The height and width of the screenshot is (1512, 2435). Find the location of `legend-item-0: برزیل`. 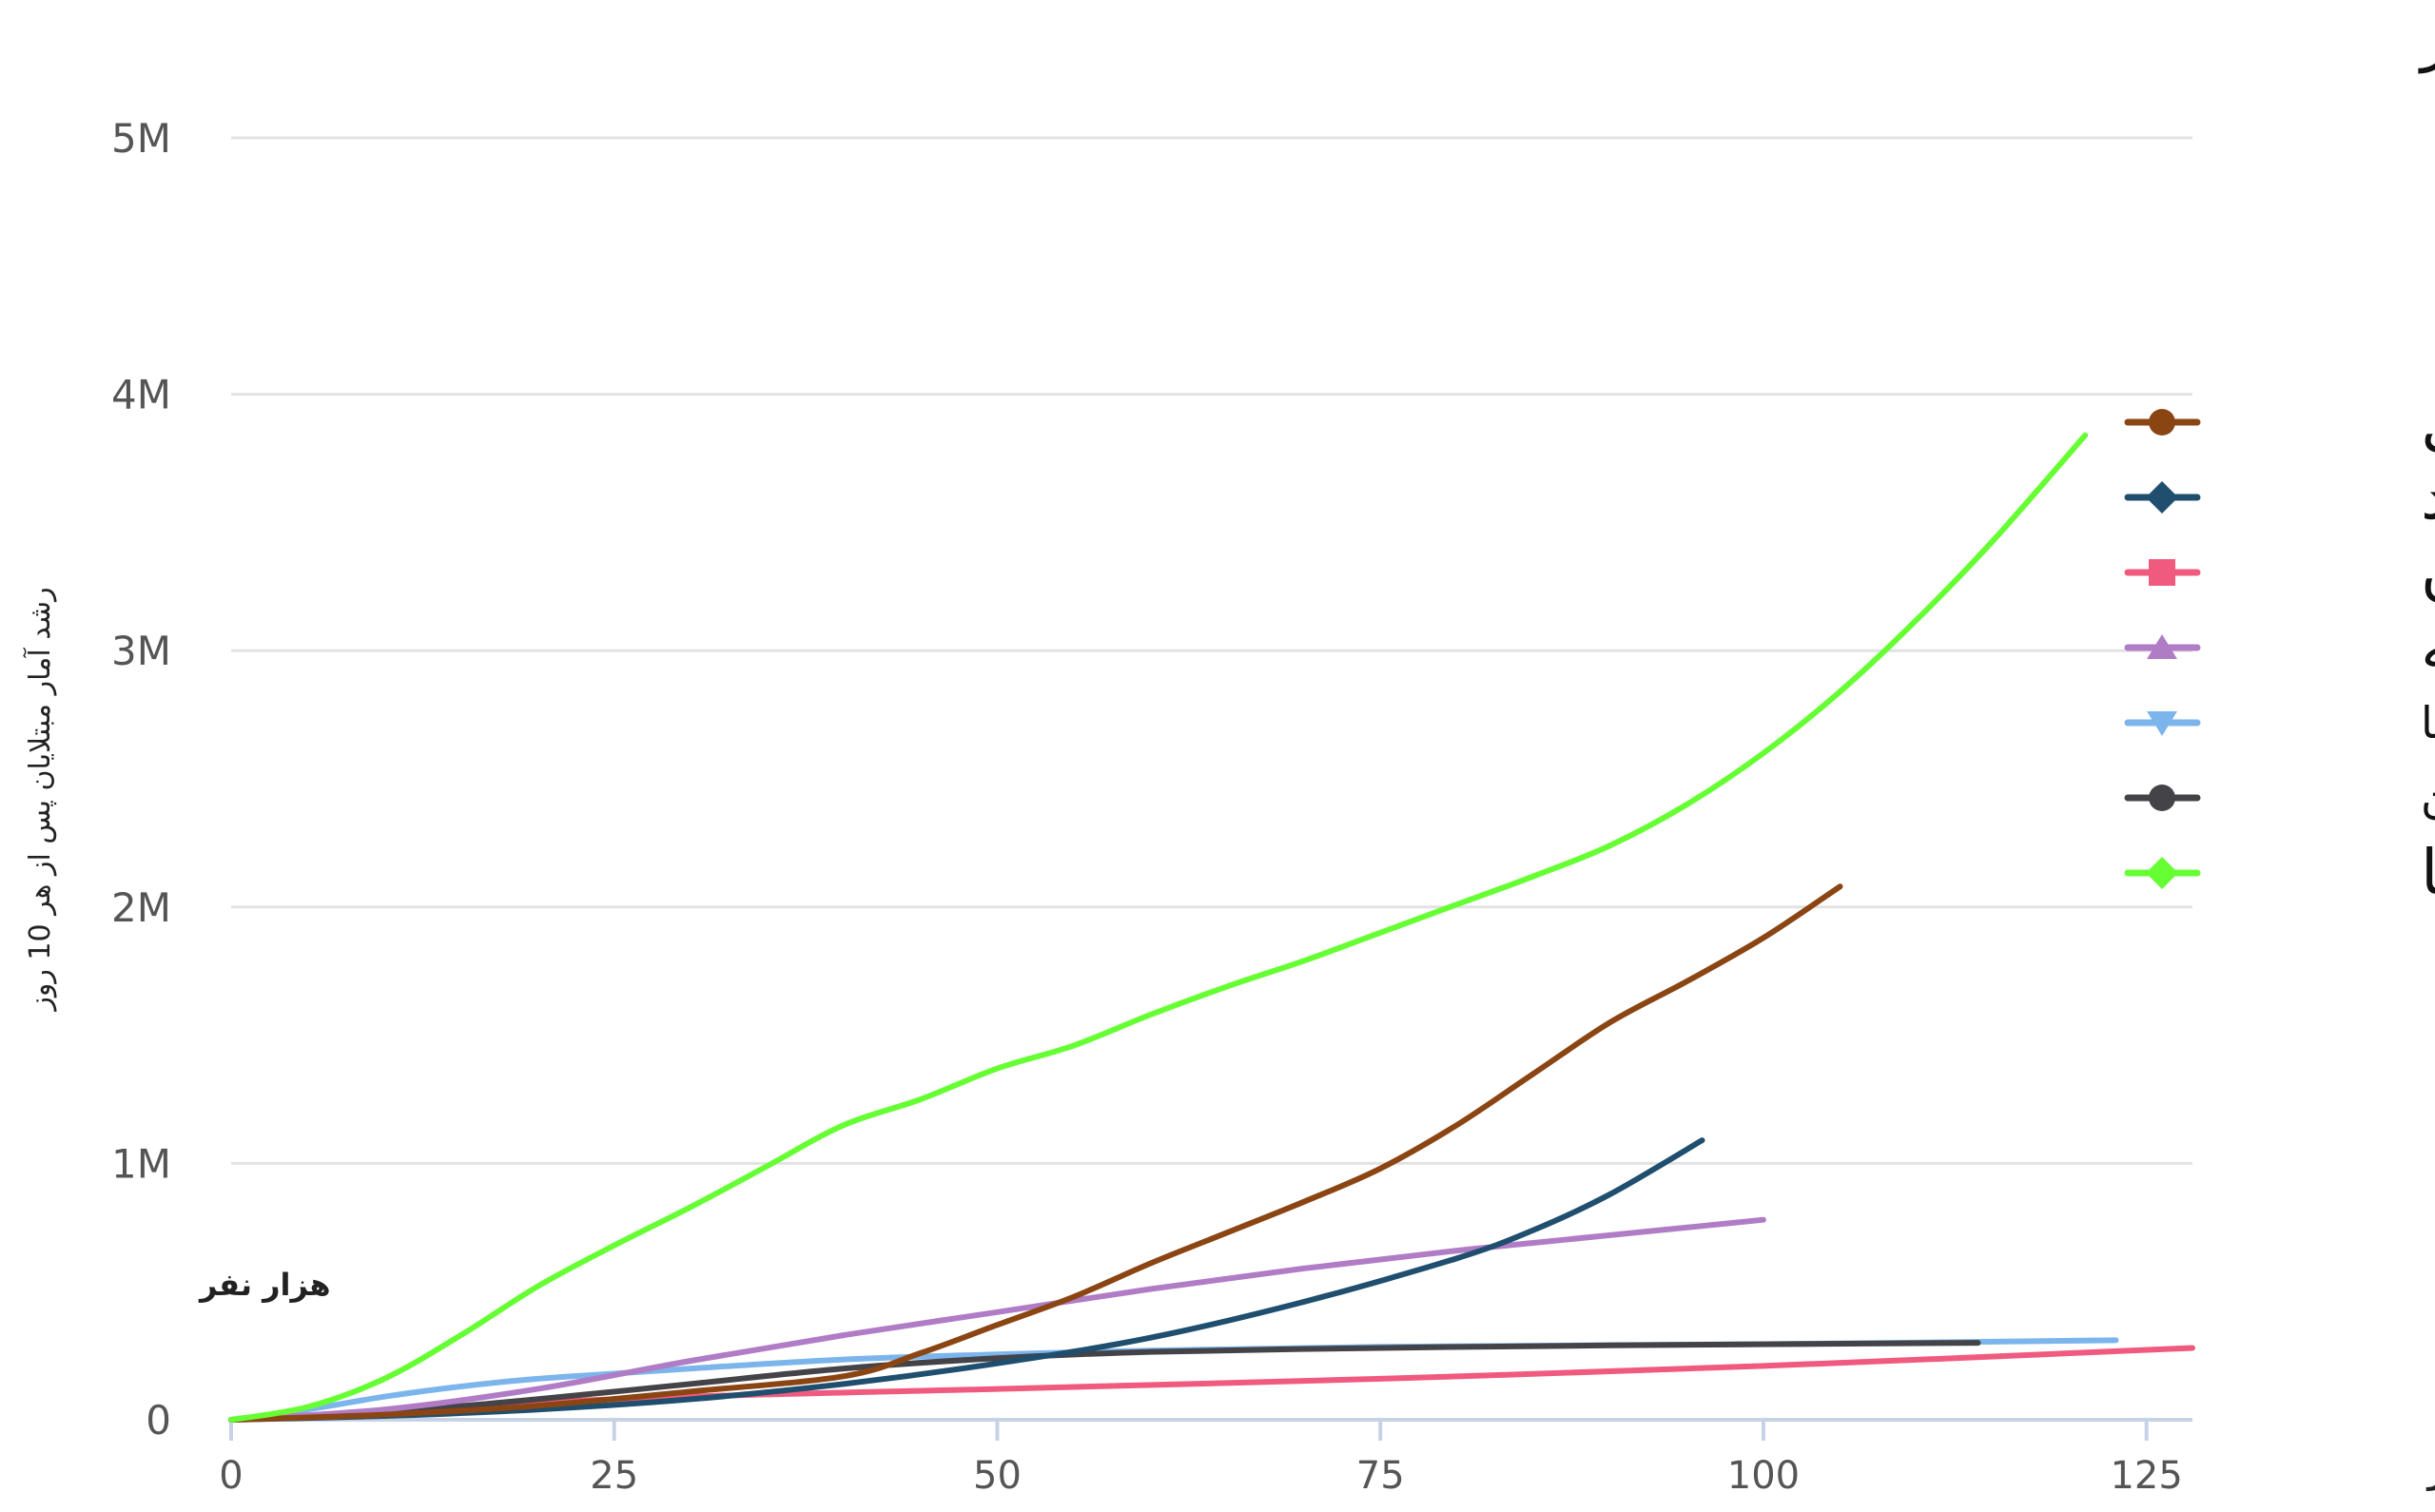

legend-item-0: برزیل is located at coordinates (2428, 422).